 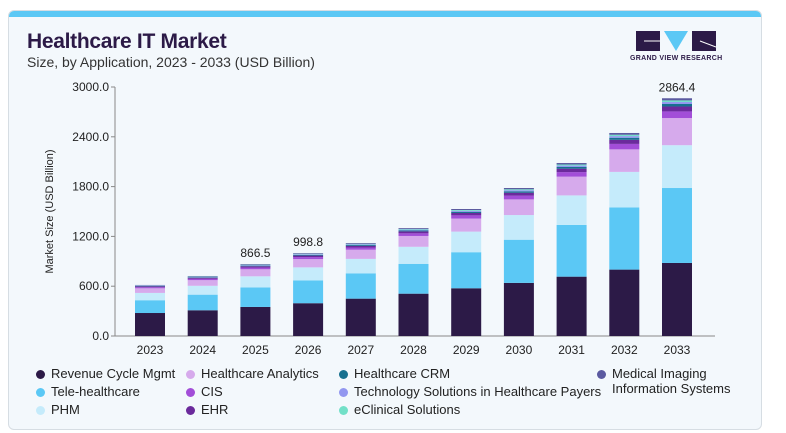 What do you see at coordinates (88, 391) in the screenshot?
I see `legend-item: Tele-healthcare` at bounding box center [88, 391].